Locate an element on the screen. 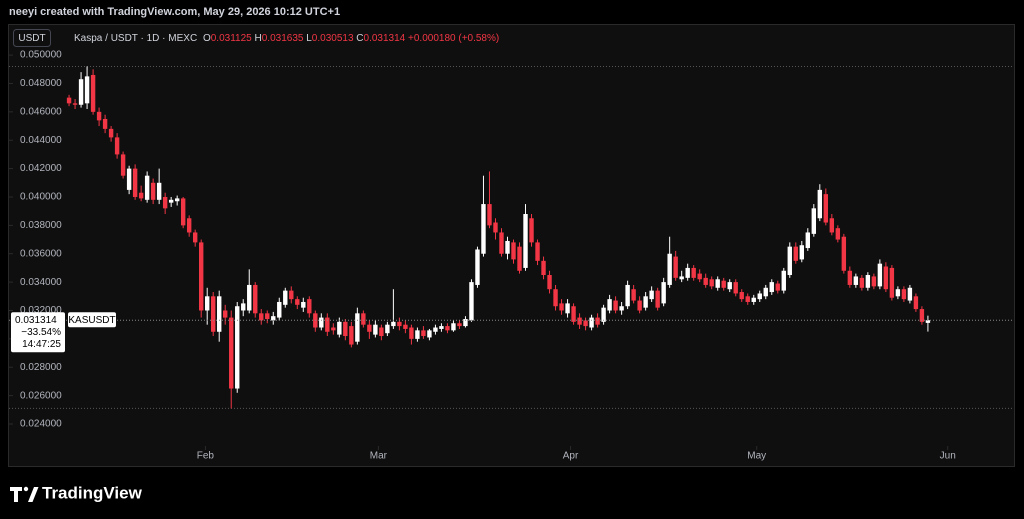  currency-button is located at coordinates (32, 38).